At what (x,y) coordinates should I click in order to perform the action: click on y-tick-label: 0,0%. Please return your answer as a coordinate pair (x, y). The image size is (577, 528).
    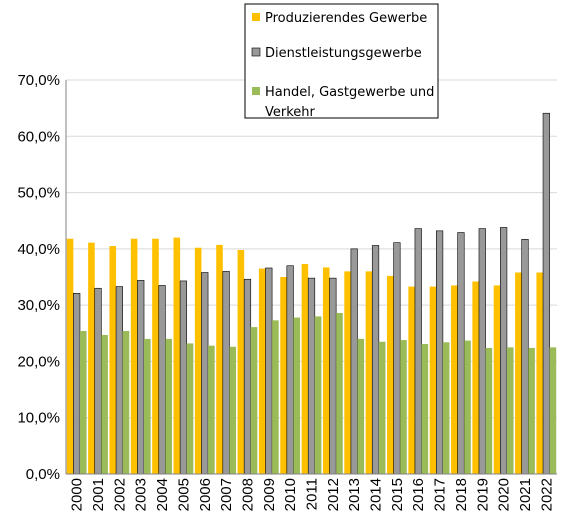
    Looking at the image, I should click on (43, 474).